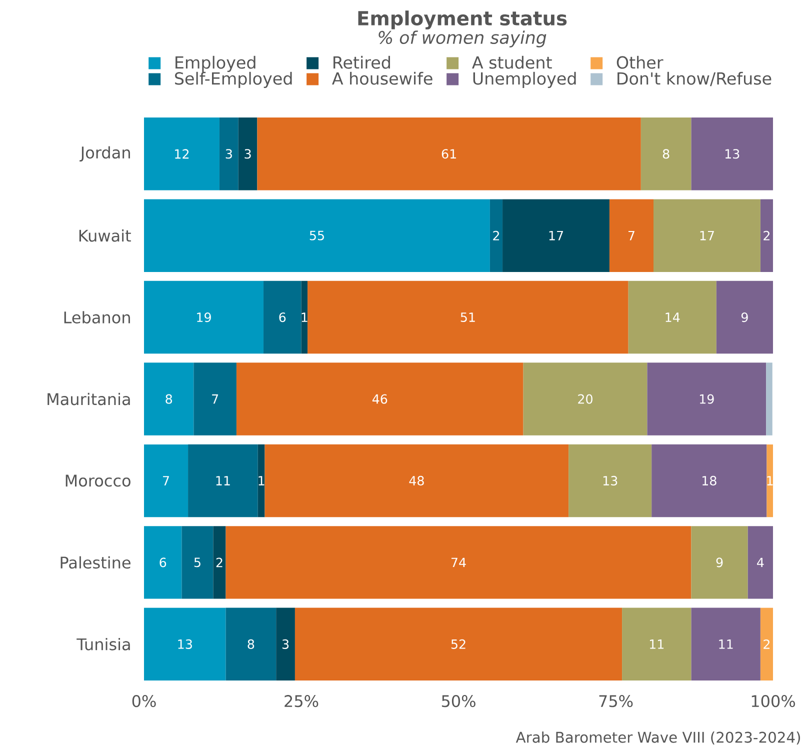 This screenshot has height=749, width=812. I want to click on legend-label: Unemployed, so click(524, 80).